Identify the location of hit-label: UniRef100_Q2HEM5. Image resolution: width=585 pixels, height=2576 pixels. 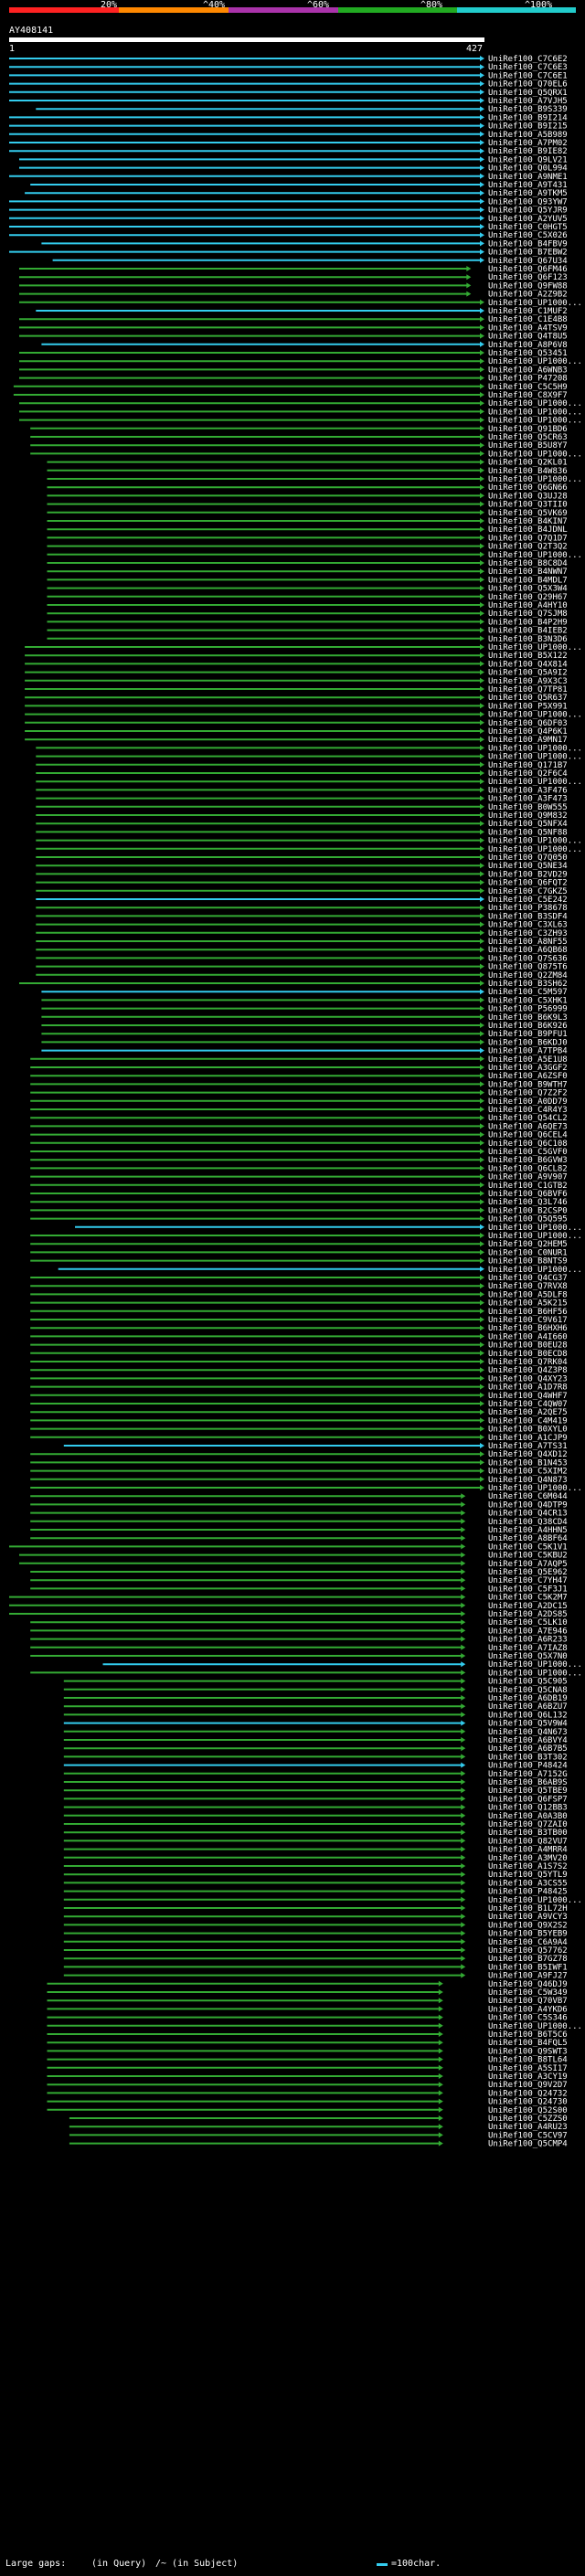
(528, 1244).